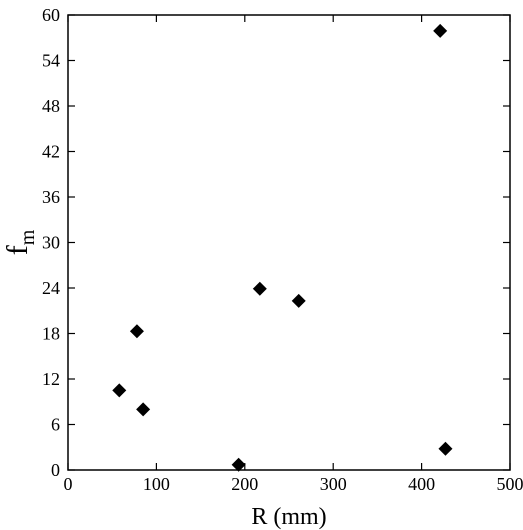  I want to click on y-tick-label: 36, so click(51, 197).